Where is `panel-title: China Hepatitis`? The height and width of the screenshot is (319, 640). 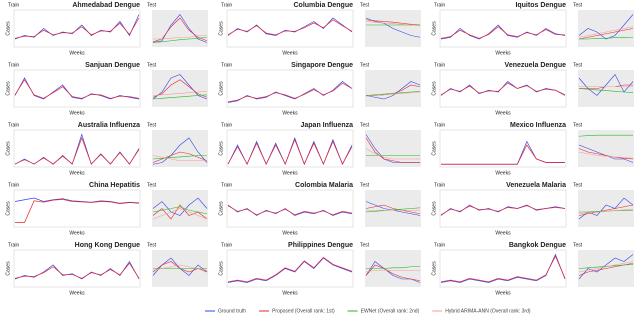 panel-title: China Hepatitis is located at coordinates (114, 185).